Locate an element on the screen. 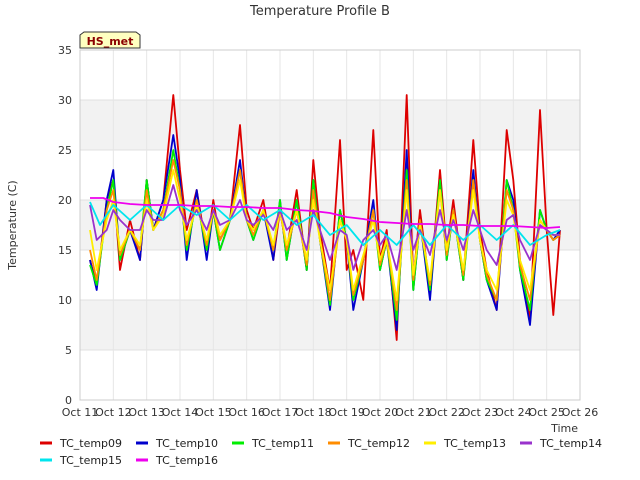  x-tick-label: Oct 13 is located at coordinates (146, 412).